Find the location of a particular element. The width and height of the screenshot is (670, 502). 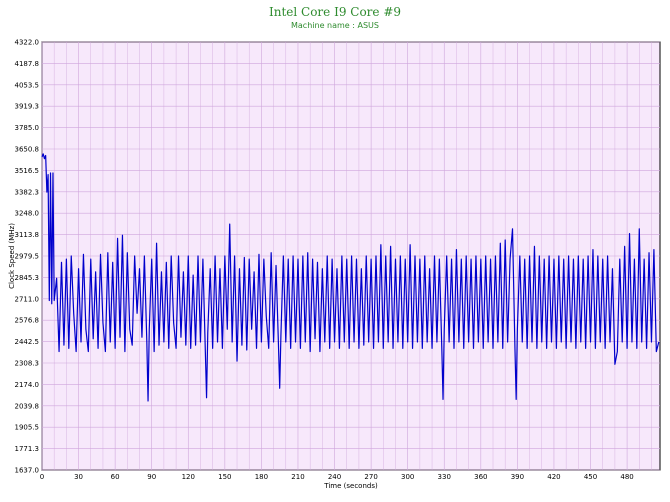

x-tick-label: 210 is located at coordinates (297, 477).